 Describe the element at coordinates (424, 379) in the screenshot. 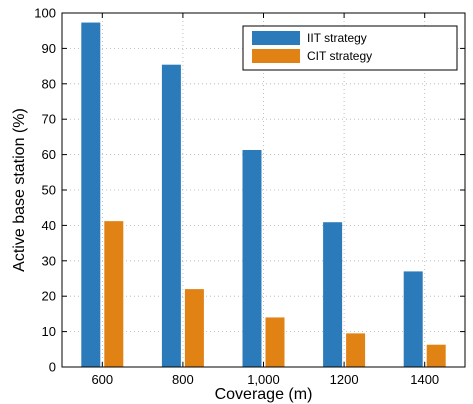

I see `x-tick-label: 1400` at that location.